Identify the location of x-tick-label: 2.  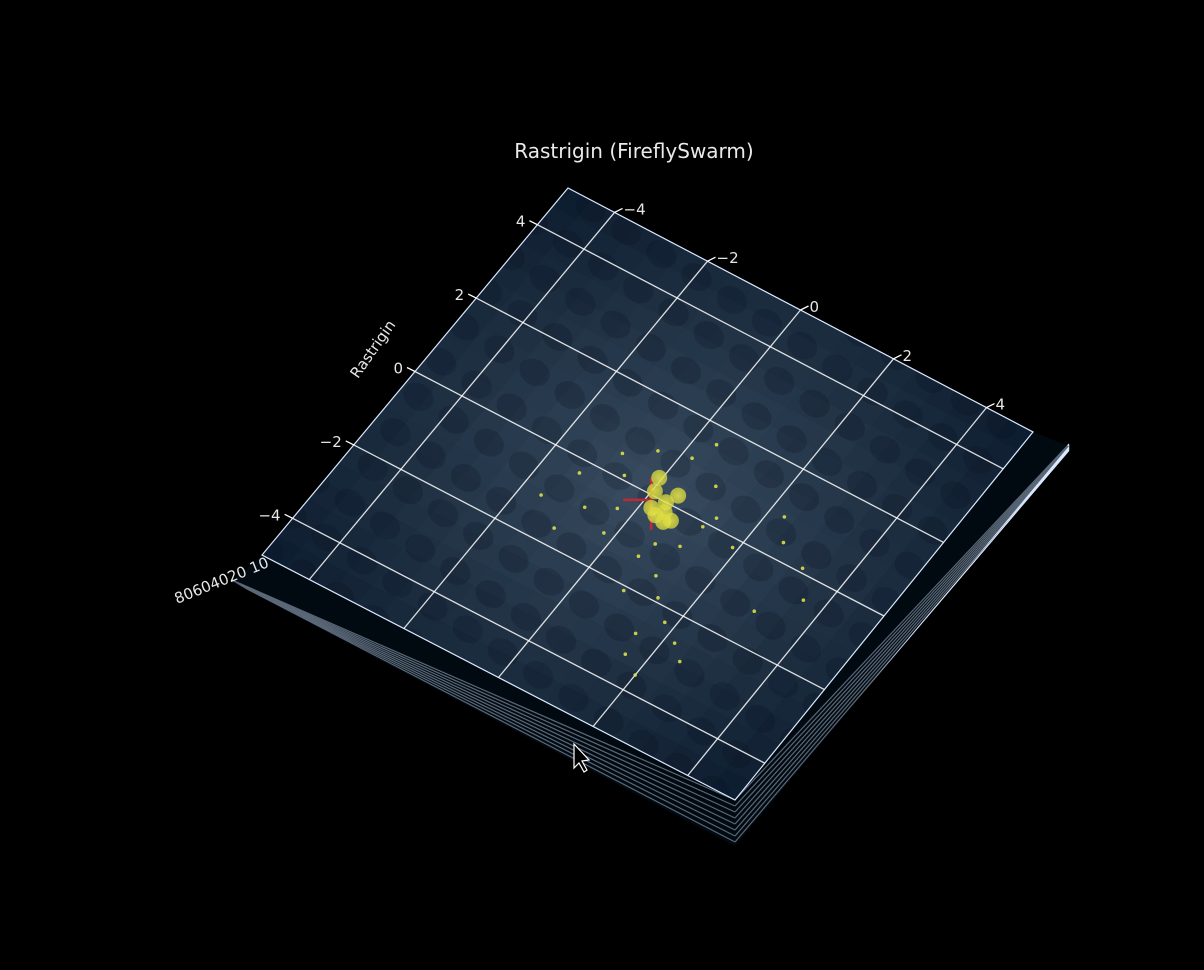
(908, 356).